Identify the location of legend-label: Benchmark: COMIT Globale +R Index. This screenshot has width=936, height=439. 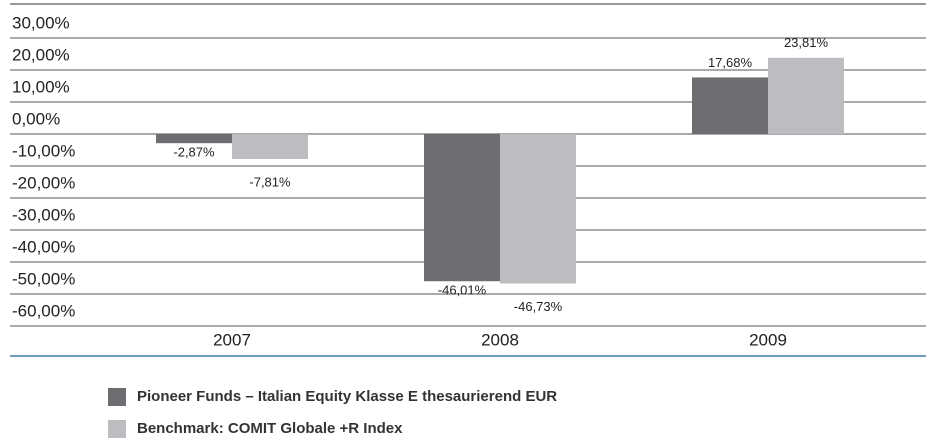
(270, 428).